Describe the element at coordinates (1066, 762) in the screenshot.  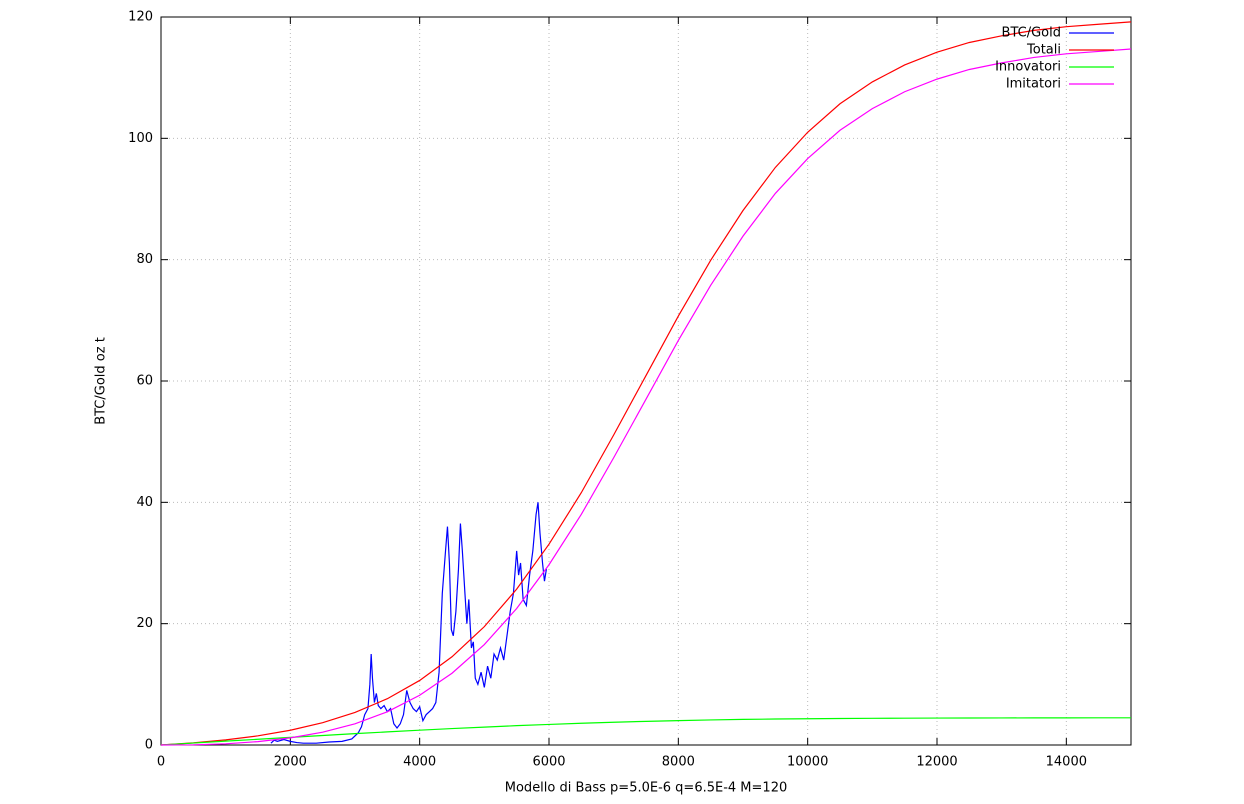
I see `x-tick-label: 14000` at that location.